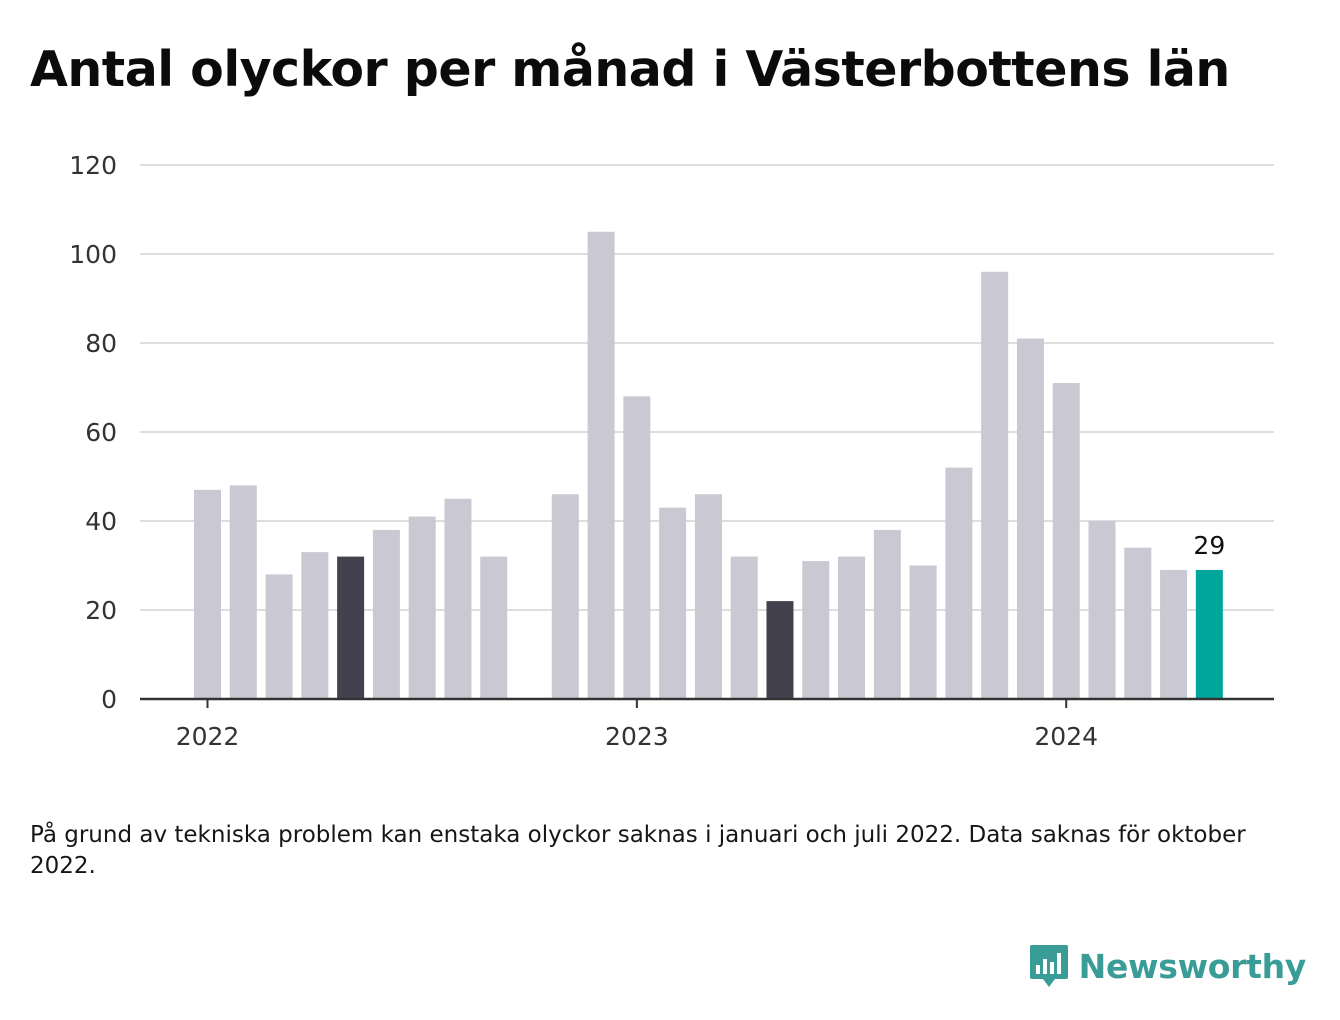 This screenshot has height=1020, width=1340. What do you see at coordinates (101, 343) in the screenshot?
I see `y-tick-label-80: 80` at bounding box center [101, 343].